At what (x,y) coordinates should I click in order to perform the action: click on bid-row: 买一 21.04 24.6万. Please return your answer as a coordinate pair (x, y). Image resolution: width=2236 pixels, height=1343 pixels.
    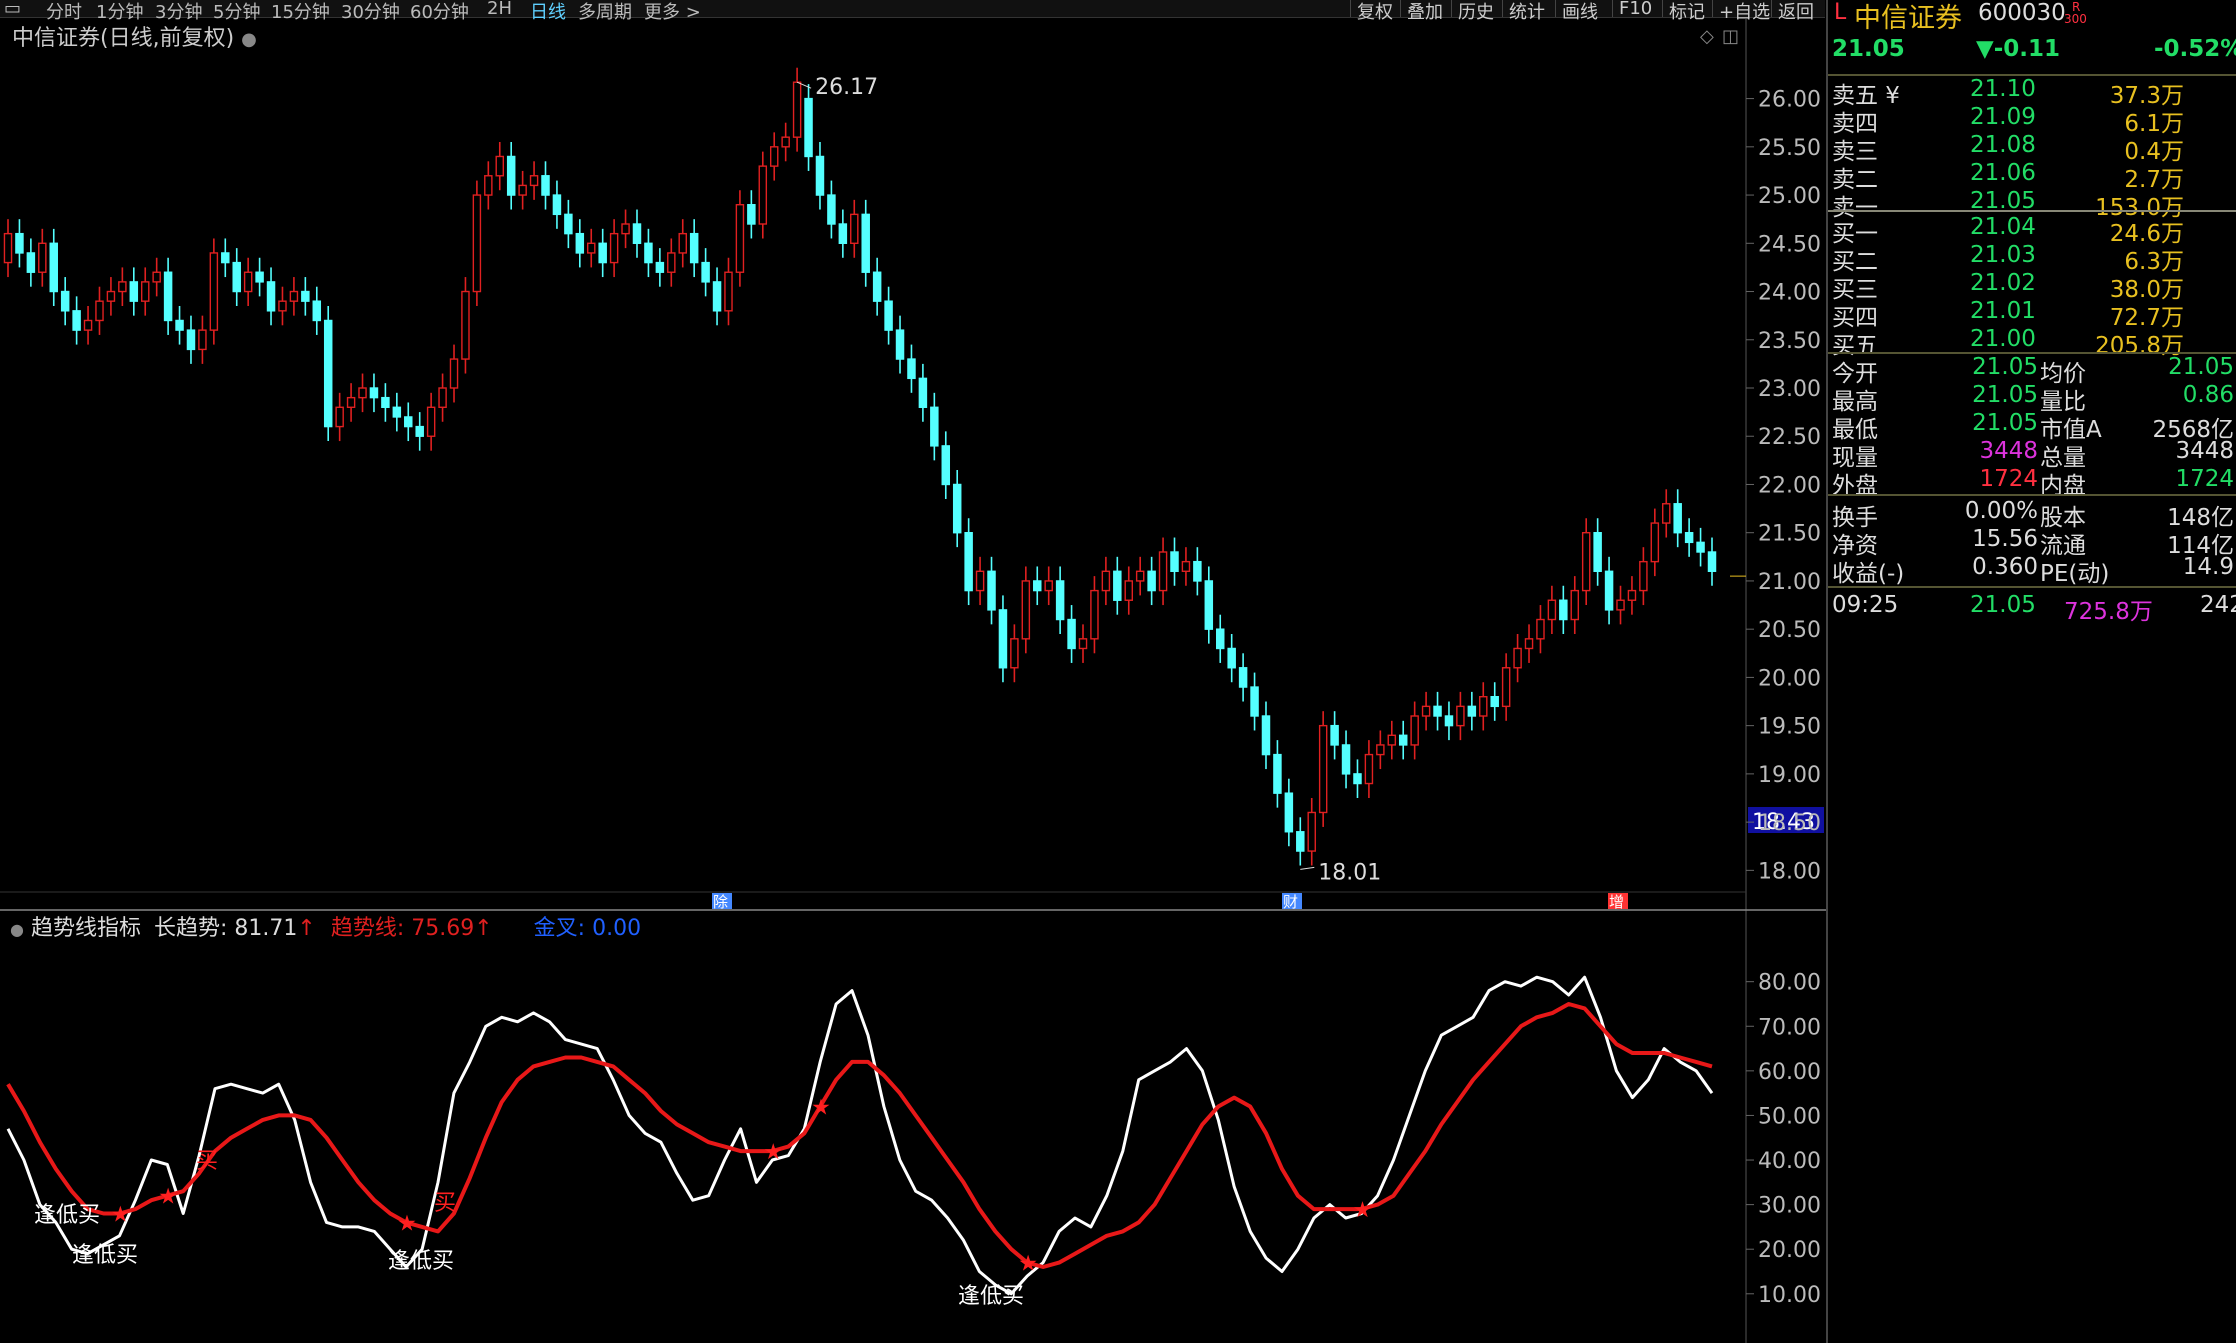
    Looking at the image, I should click on (2032, 230).